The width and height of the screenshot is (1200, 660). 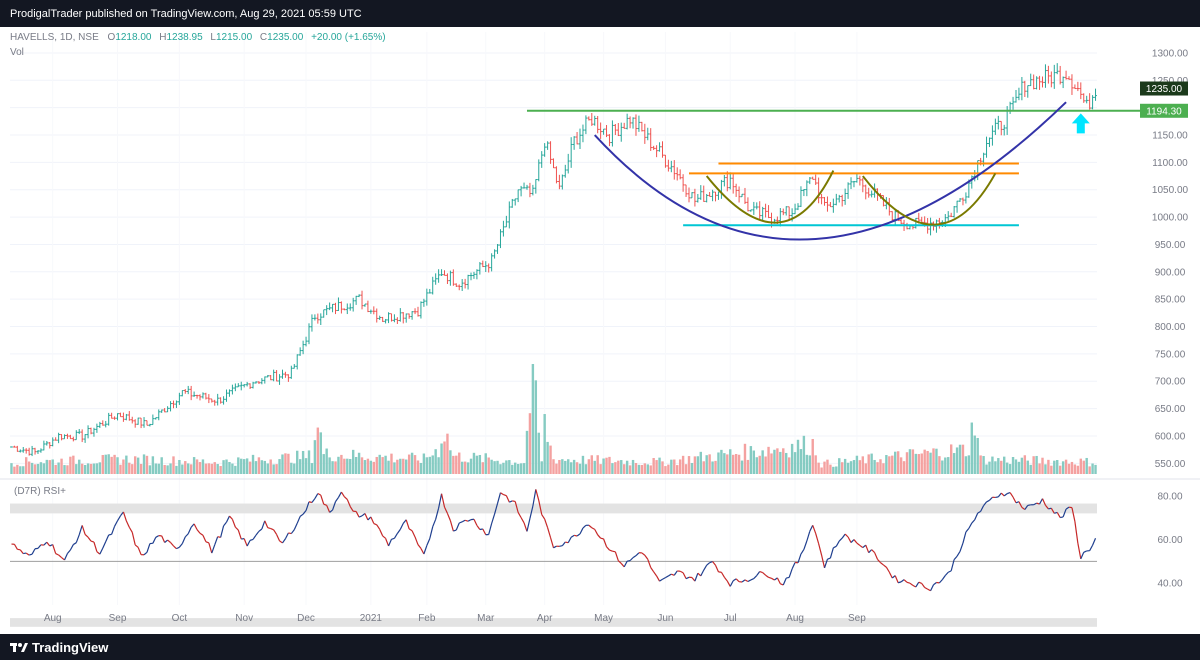 I want to click on last-price-tag: 1235.00, so click(x=1164, y=88).